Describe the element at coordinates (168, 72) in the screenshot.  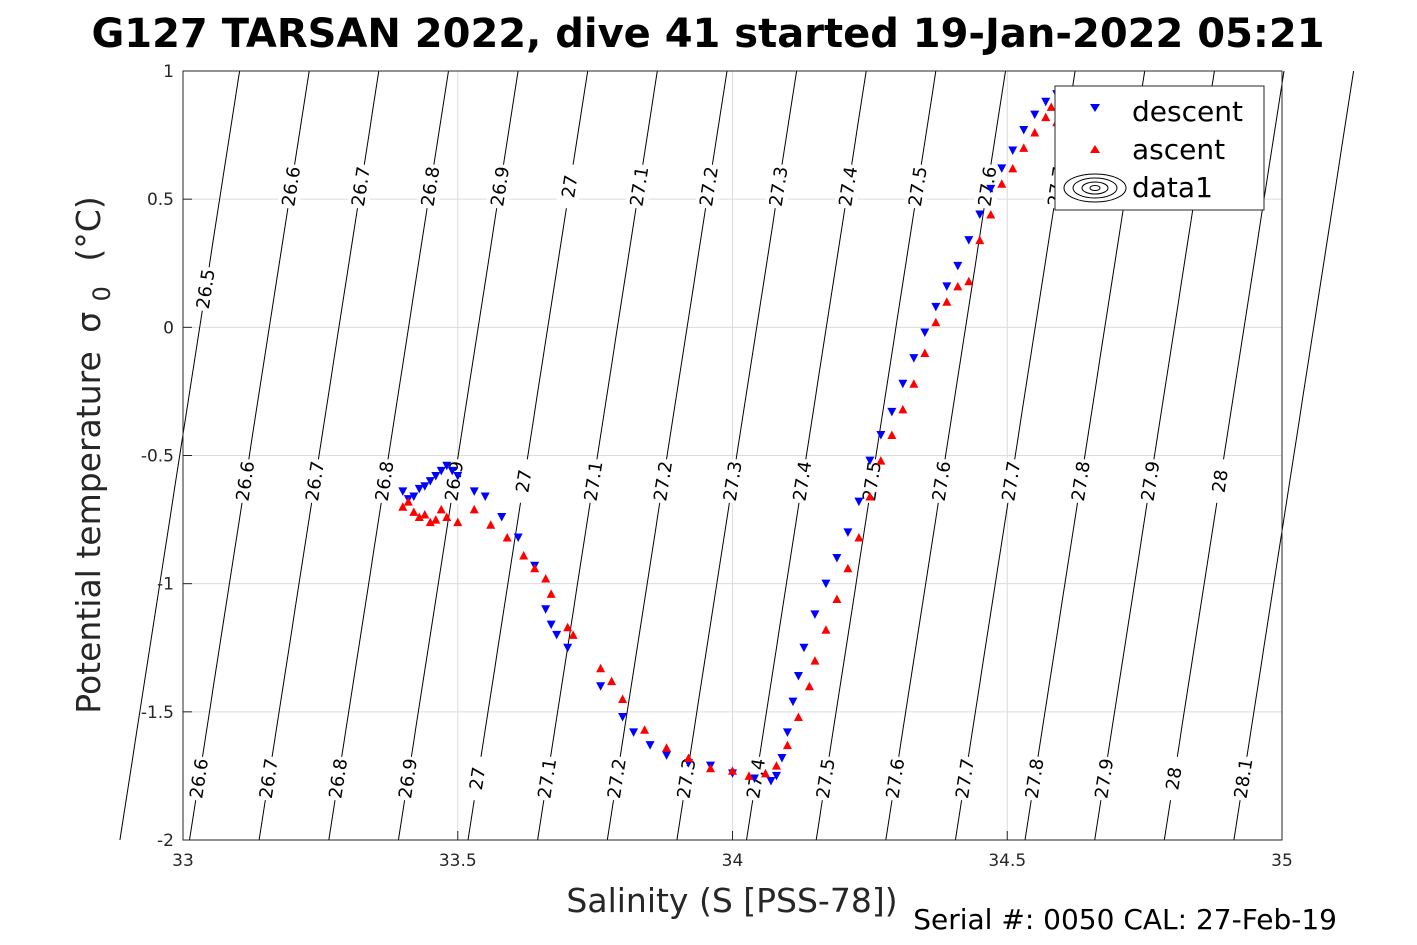
I see `y-tick-label: 1` at that location.